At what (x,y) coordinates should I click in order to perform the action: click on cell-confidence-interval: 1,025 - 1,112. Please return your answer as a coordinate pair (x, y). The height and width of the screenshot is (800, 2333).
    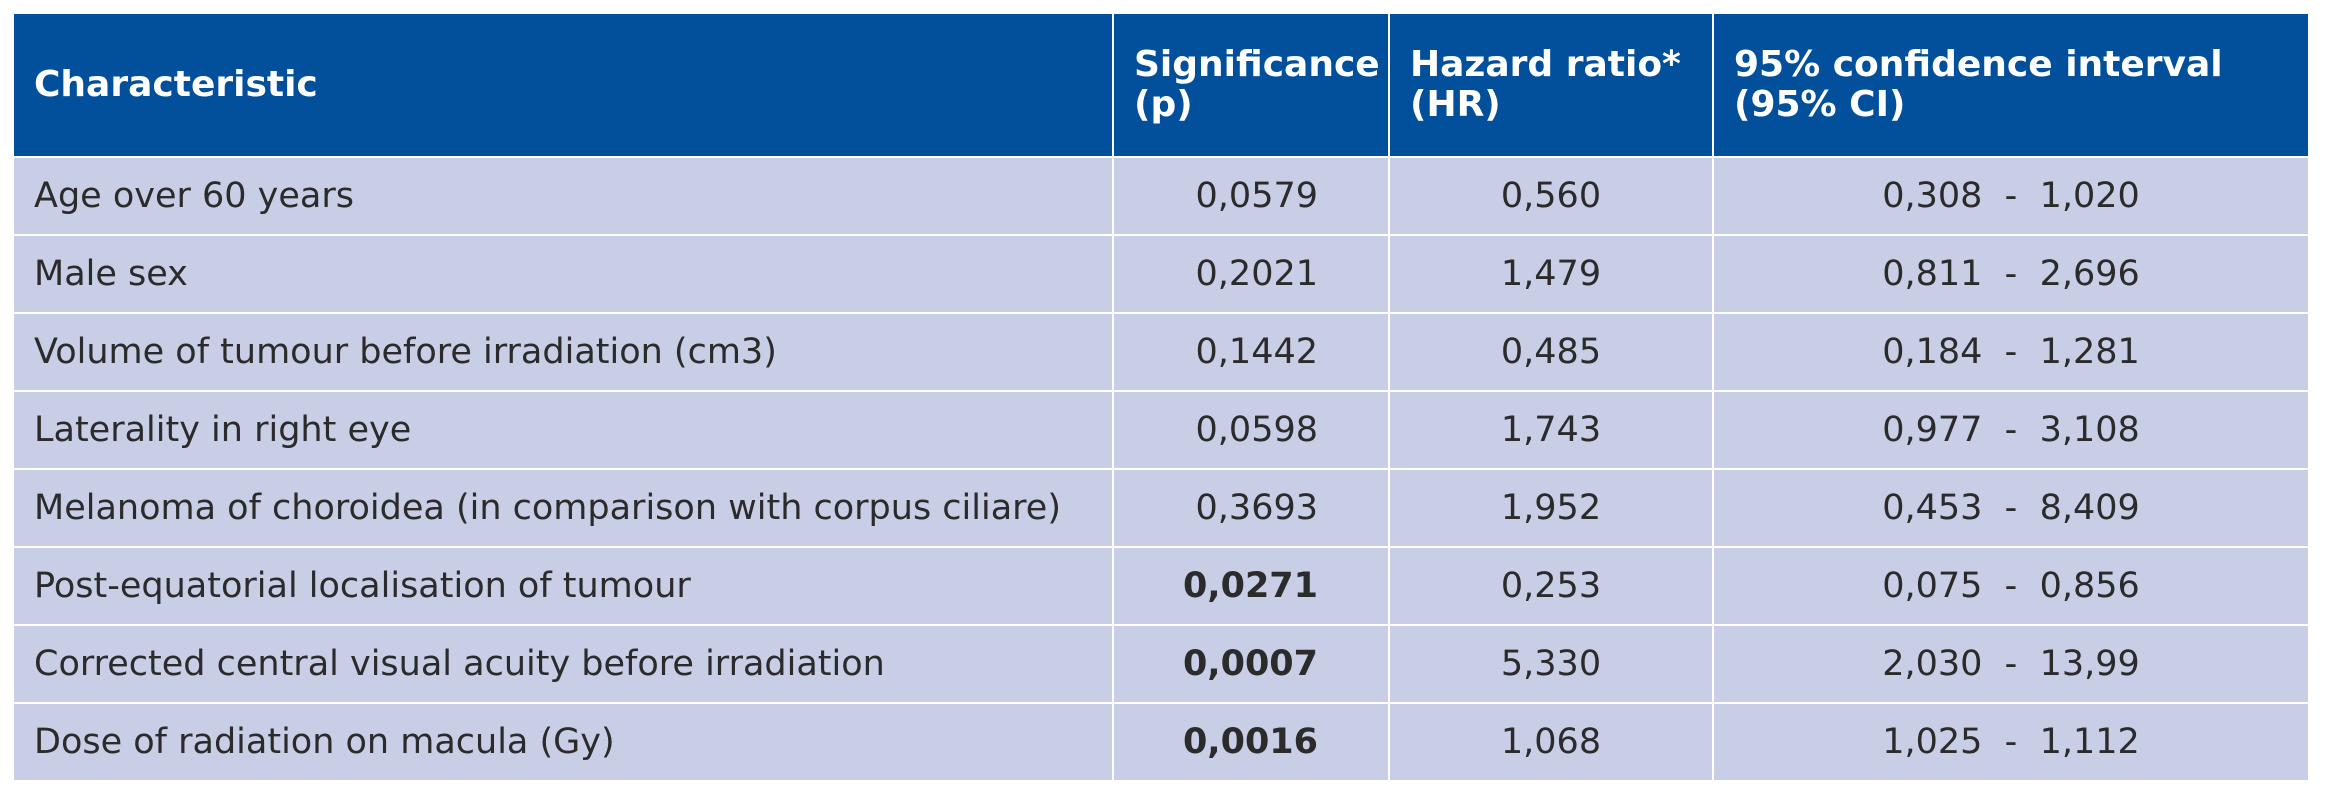
    Looking at the image, I should click on (2011, 742).